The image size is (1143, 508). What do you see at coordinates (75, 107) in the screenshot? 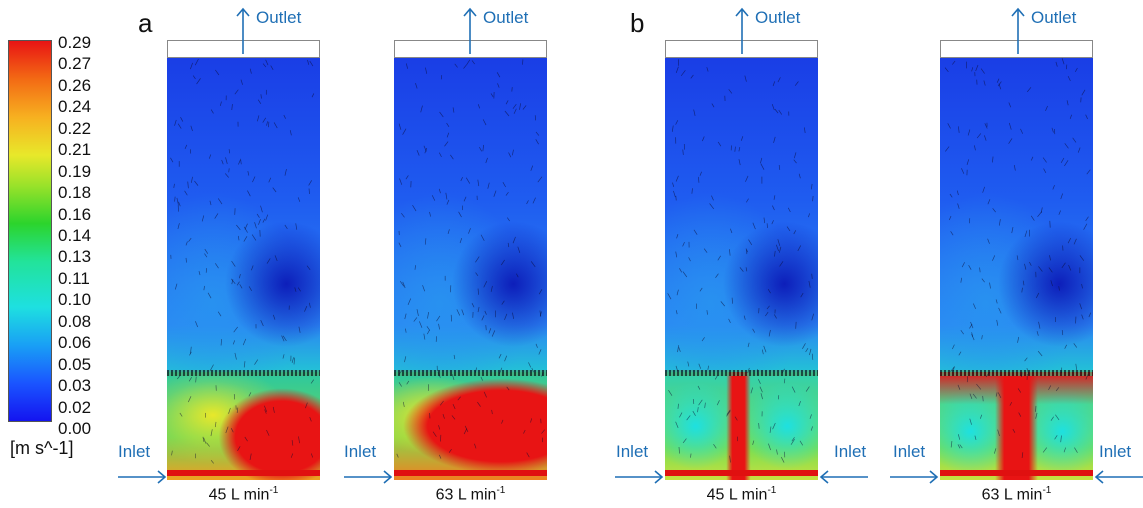
I see `colorbar-tick-label: 0.24` at bounding box center [75, 107].